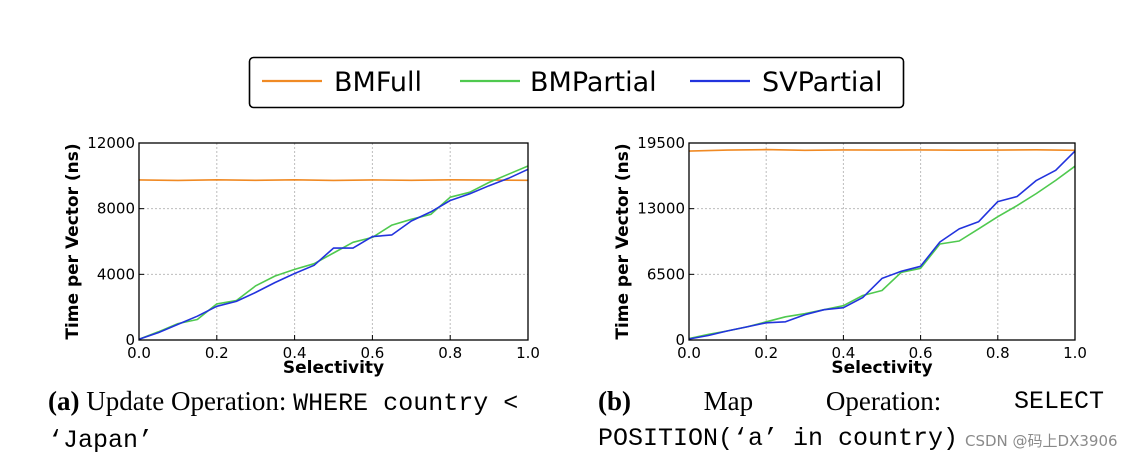 The height and width of the screenshot is (460, 1148). What do you see at coordinates (661, 209) in the screenshot?
I see `y-tick-label: 13000` at bounding box center [661, 209].